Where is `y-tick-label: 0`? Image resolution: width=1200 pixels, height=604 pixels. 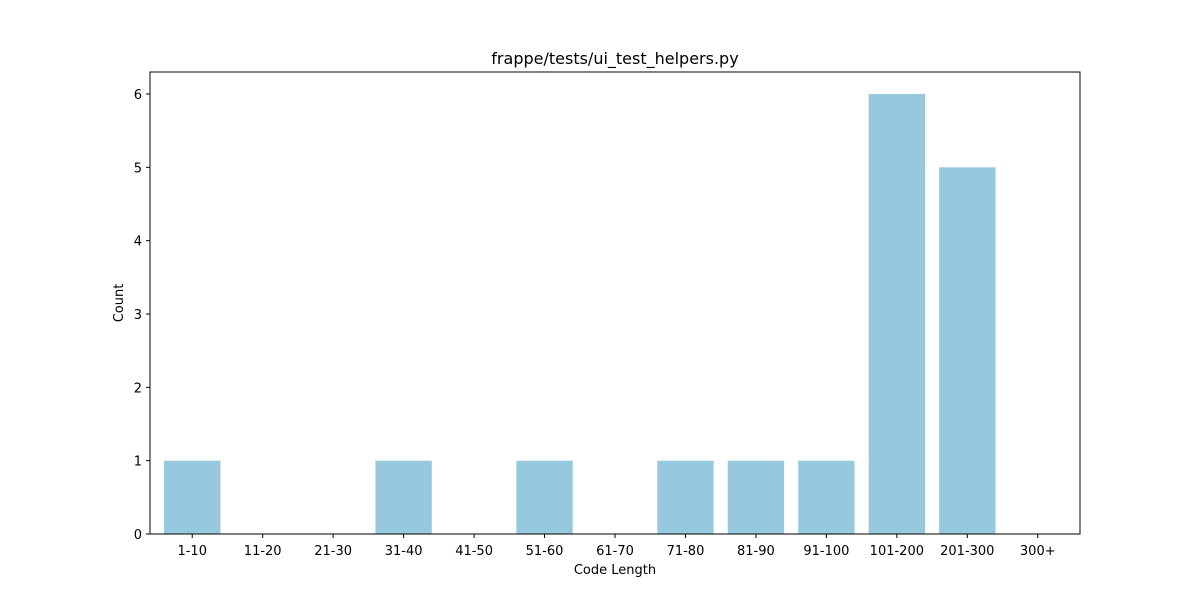 y-tick-label: 0 is located at coordinates (138, 535).